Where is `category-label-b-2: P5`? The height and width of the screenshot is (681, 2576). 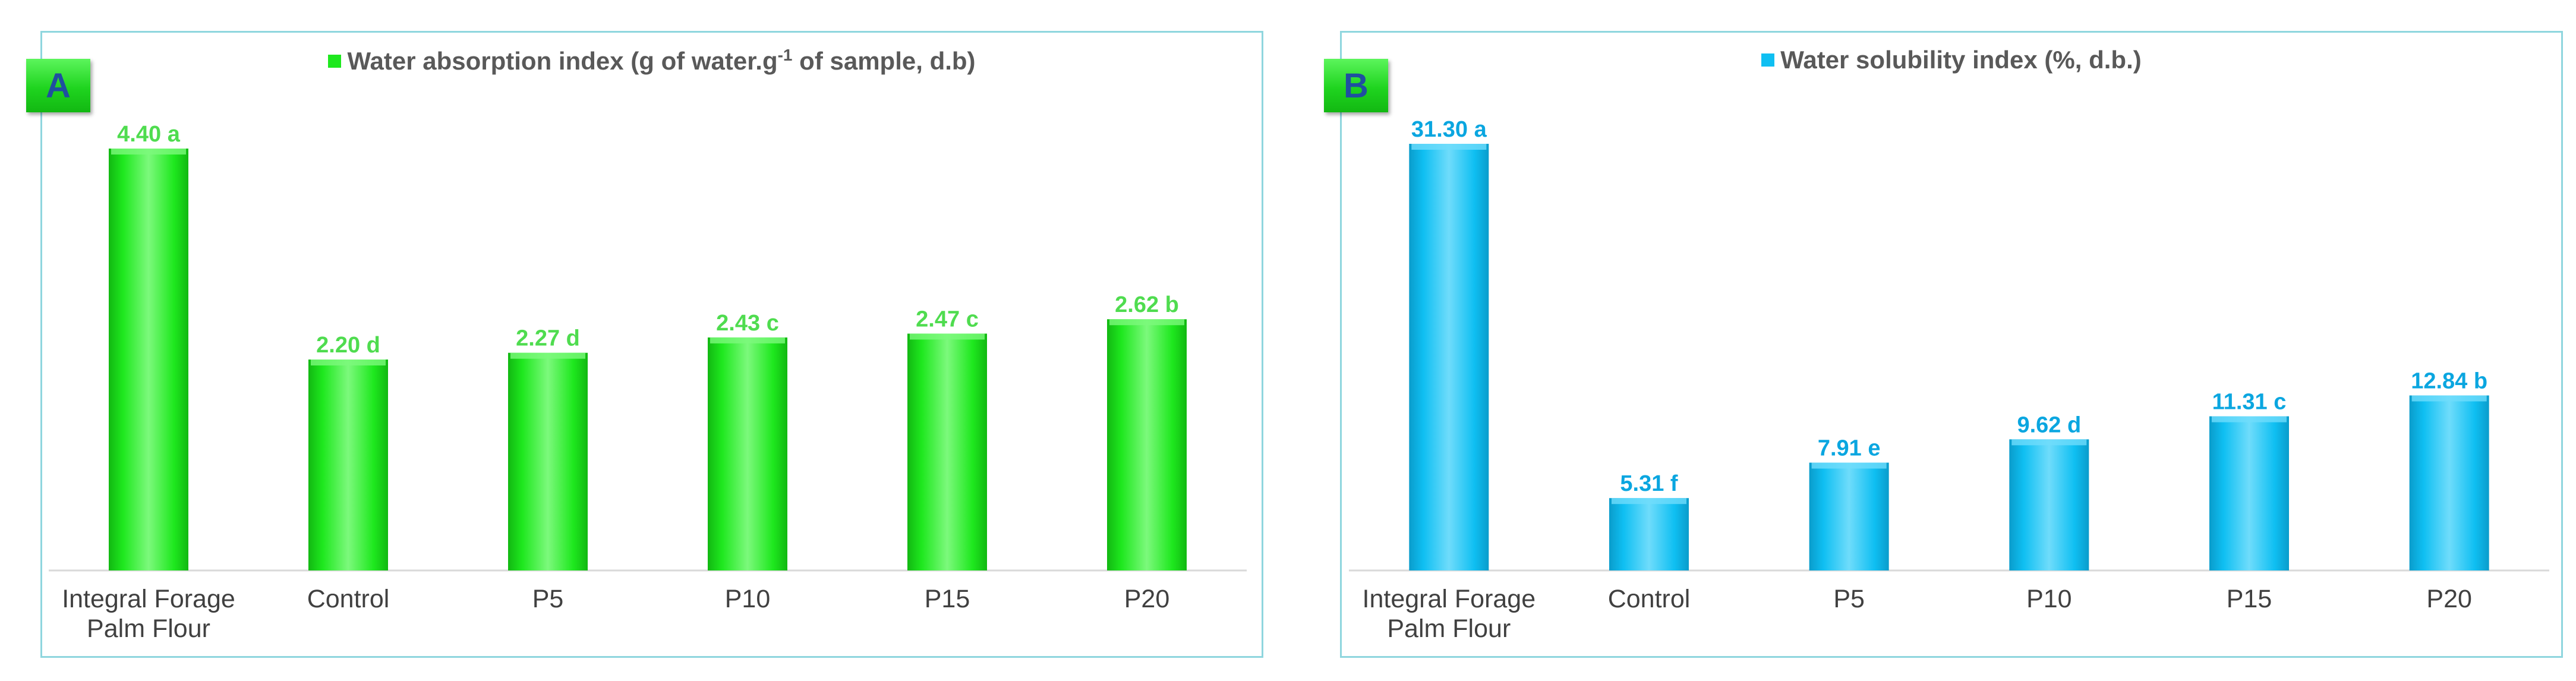
category-label-b-2: P5 is located at coordinates (1849, 599).